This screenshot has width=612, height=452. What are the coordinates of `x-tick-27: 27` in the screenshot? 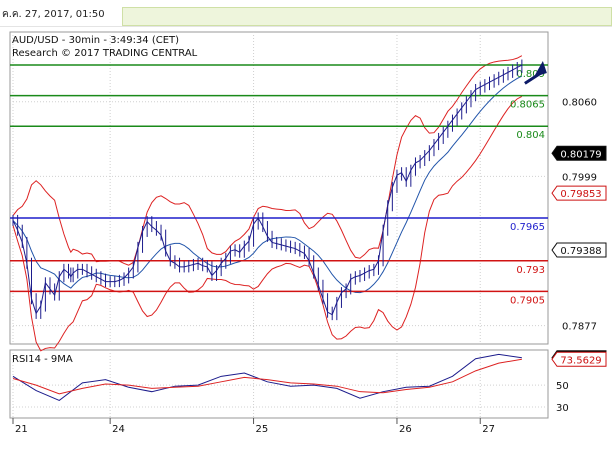 It's located at (488, 429).